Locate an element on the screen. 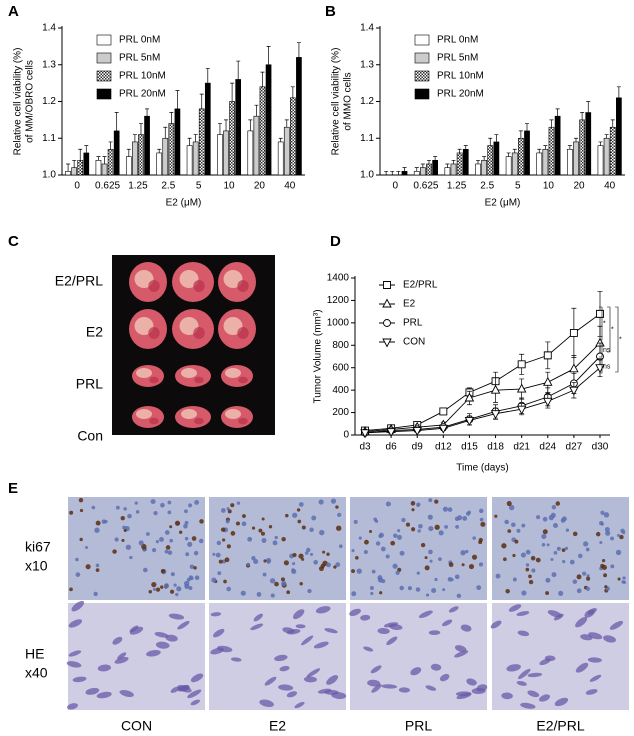 The width and height of the screenshot is (634, 736). x-axis-label: Time (days) is located at coordinates (482, 468).